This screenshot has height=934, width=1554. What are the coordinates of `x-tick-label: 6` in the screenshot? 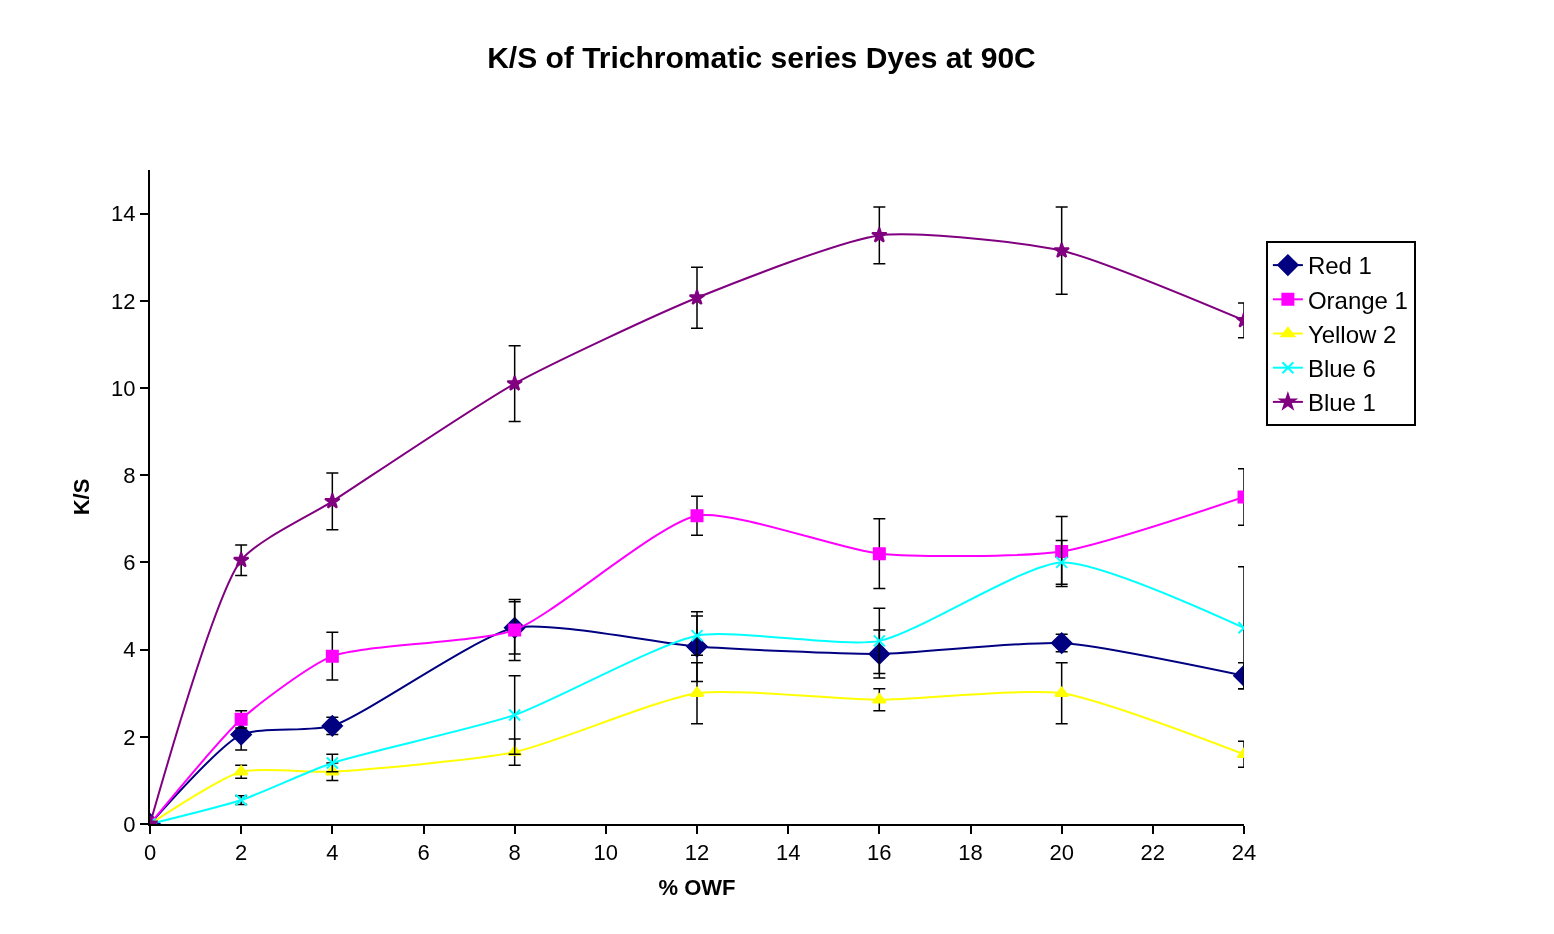 It's located at (423, 853).